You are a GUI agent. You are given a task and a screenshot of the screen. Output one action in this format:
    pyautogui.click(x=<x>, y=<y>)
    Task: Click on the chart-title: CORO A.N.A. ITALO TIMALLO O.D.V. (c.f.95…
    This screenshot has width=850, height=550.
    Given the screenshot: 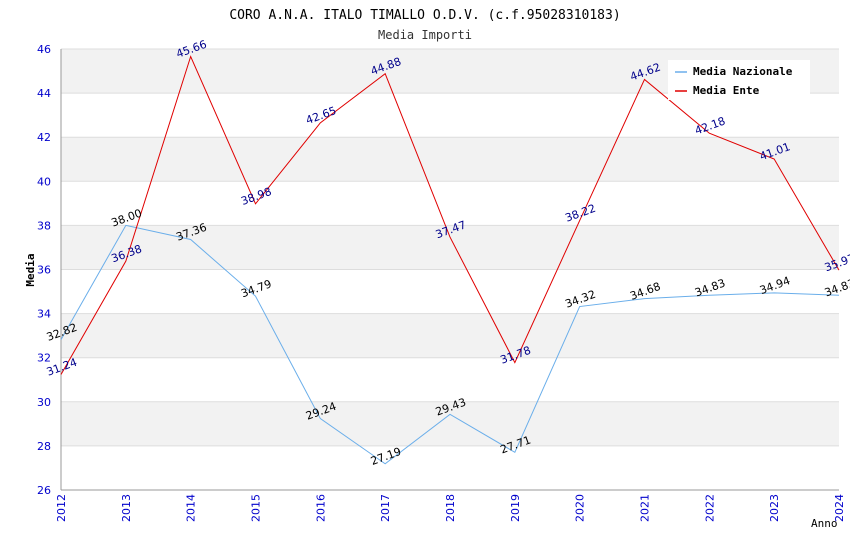 What is the action you would take?
    pyautogui.click(x=424, y=15)
    